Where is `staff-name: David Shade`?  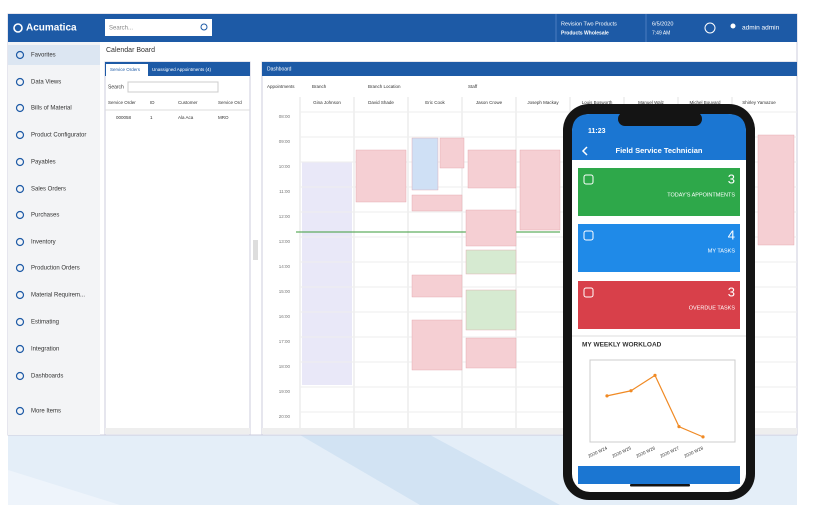 staff-name: David Shade is located at coordinates (381, 102).